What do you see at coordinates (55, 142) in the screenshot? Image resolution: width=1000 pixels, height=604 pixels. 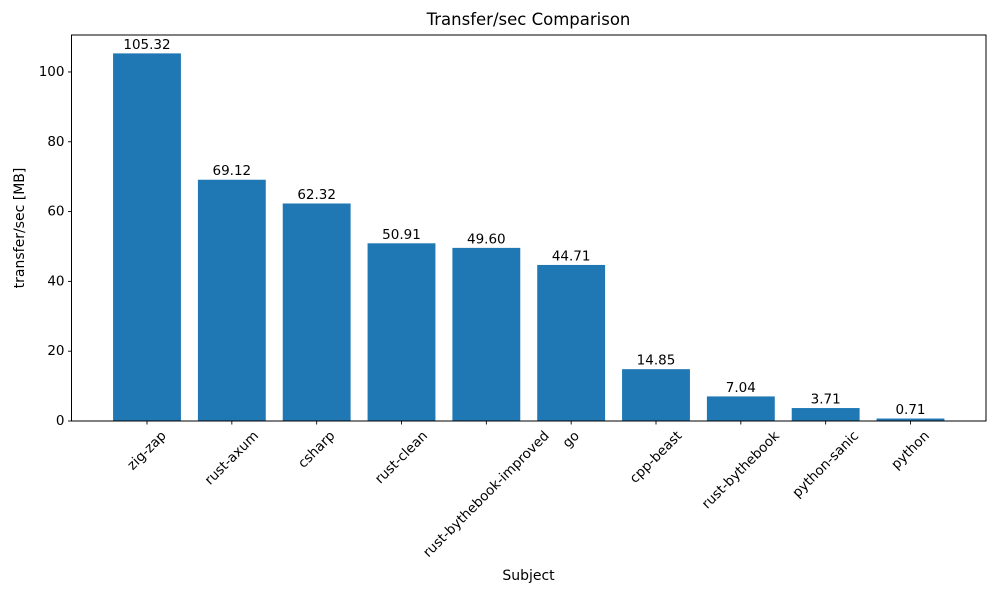 I see `y-tick-label: 80` at bounding box center [55, 142].